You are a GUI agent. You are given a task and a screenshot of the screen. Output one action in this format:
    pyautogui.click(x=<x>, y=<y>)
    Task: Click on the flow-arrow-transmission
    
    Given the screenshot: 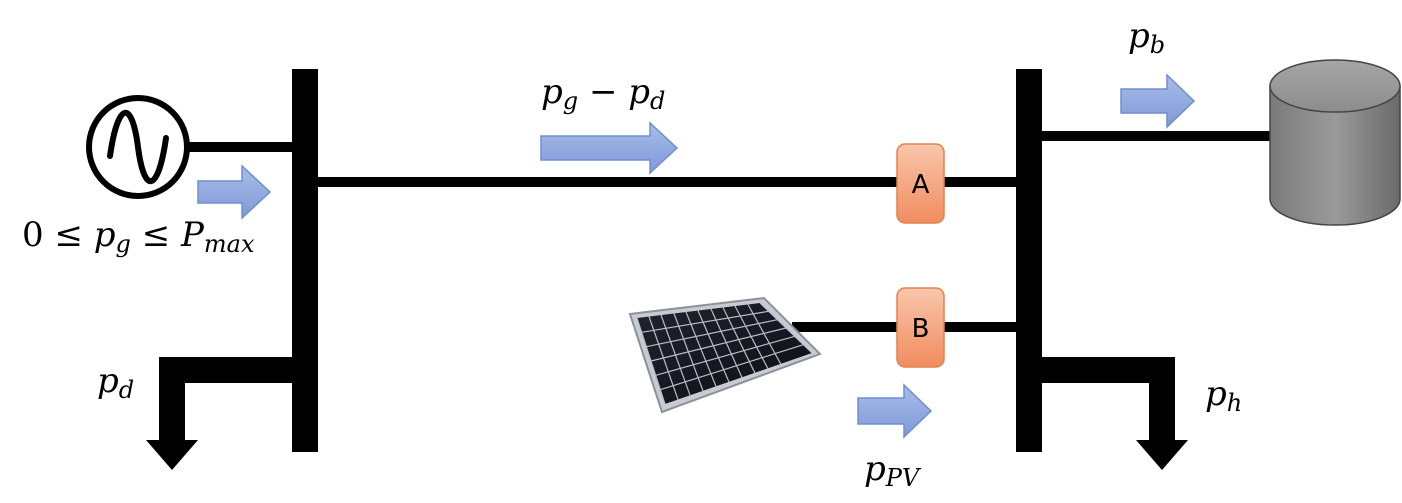 What is the action you would take?
    pyautogui.click(x=609, y=148)
    